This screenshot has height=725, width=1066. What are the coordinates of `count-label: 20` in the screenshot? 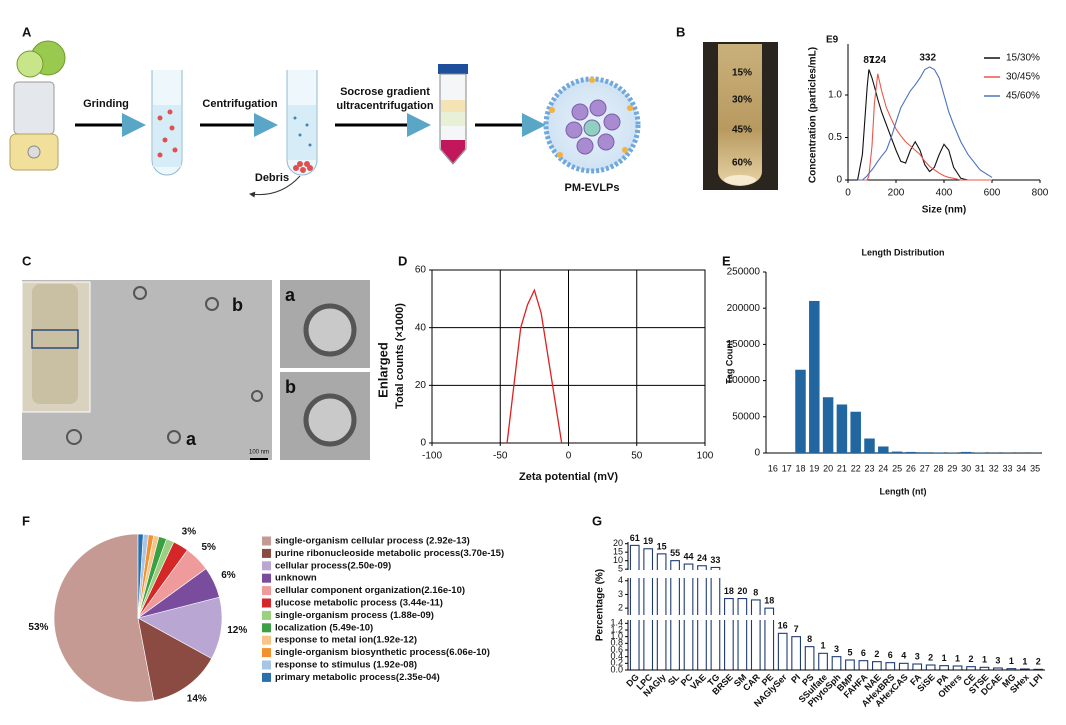 It's located at (742, 591).